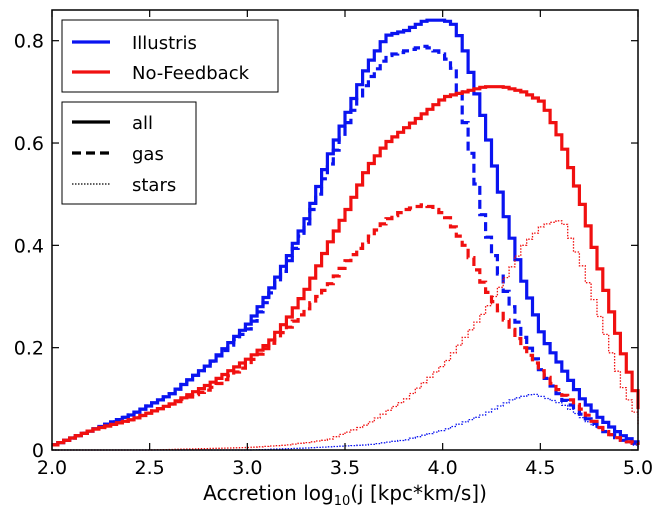  What do you see at coordinates (29, 246) in the screenshot?
I see `y-tick-label: 0.4` at bounding box center [29, 246].